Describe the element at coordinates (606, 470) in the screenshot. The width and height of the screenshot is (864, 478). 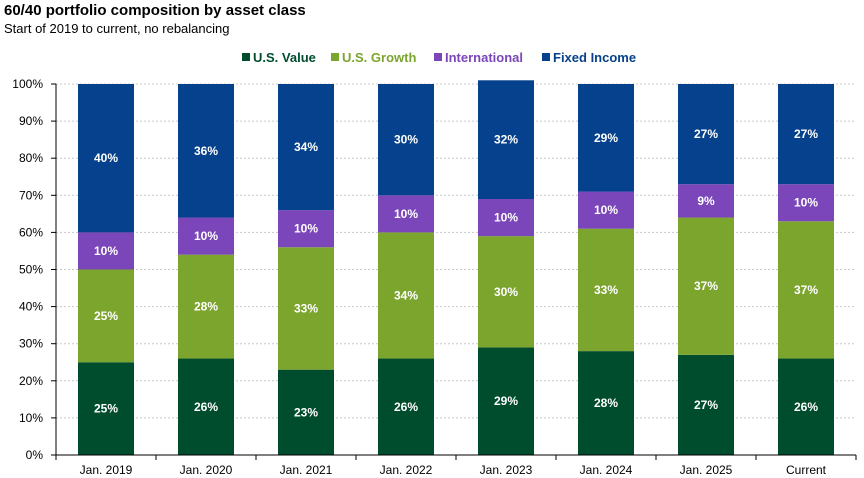
I see `x-tick-label: Jan. 2024` at that location.